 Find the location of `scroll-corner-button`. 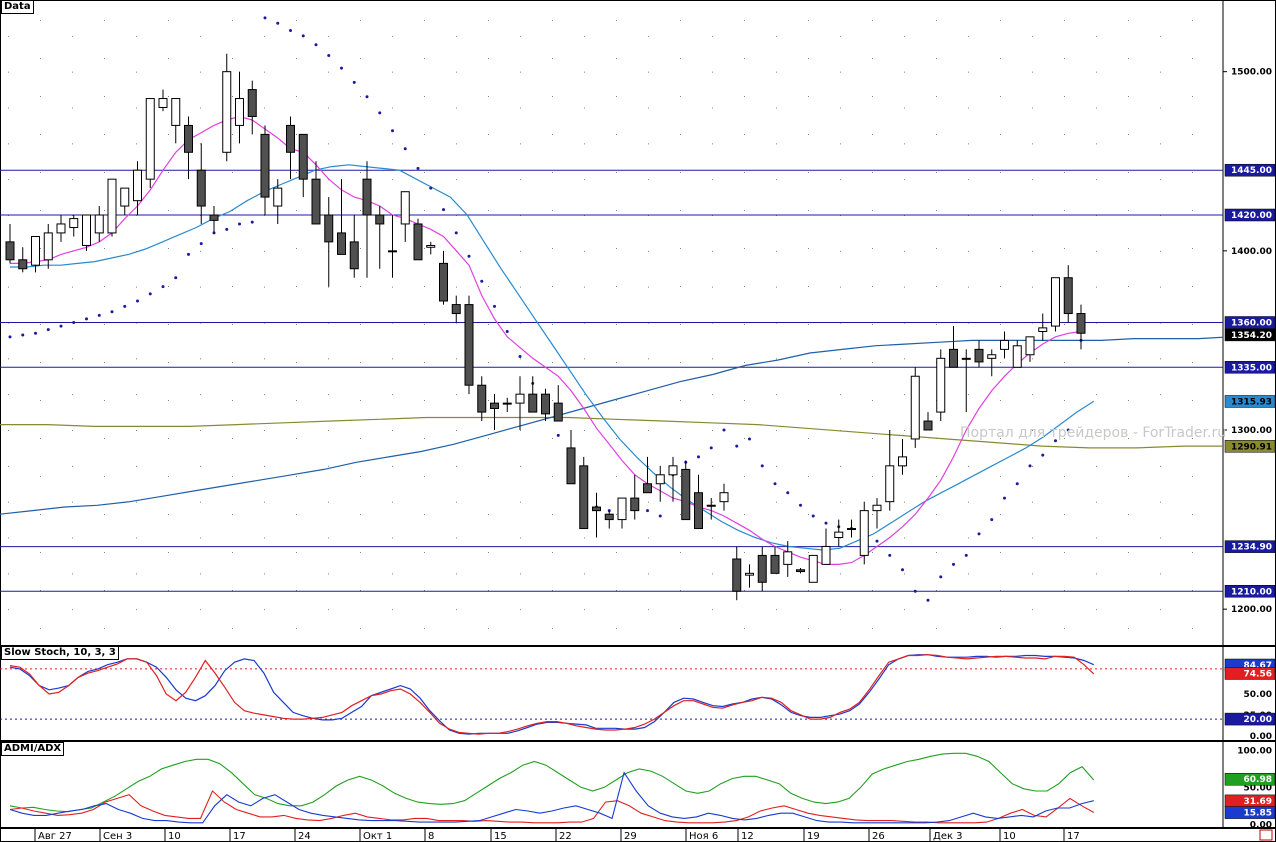

scroll-corner-button is located at coordinates (1266, 835).